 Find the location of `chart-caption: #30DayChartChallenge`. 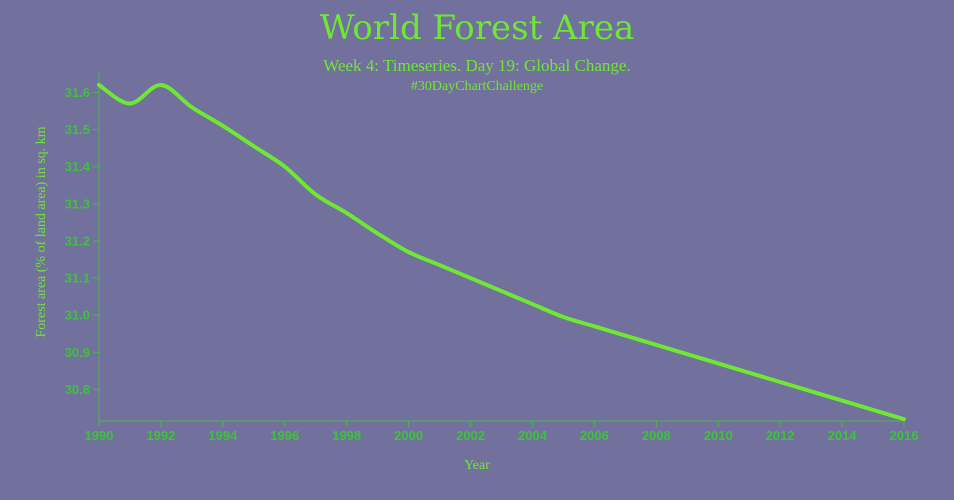

chart-caption: #30DayChartChallenge is located at coordinates (477, 86).